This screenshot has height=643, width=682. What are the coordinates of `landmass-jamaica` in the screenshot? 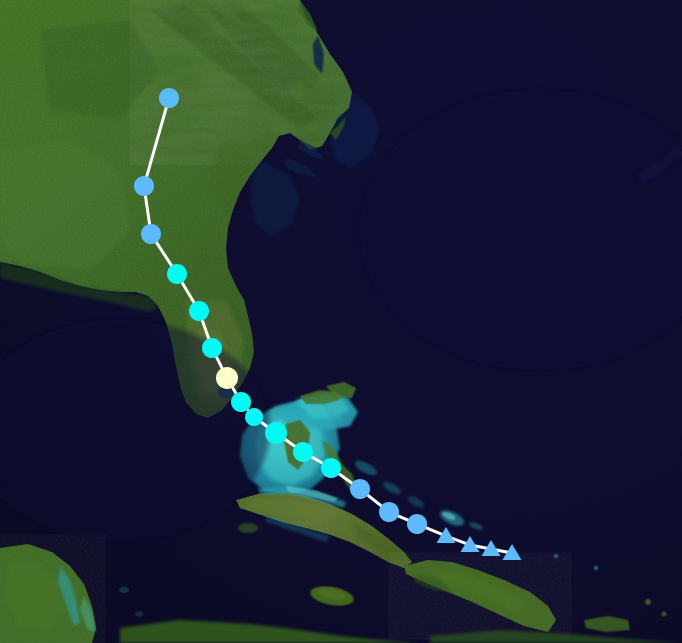 It's located at (332, 596).